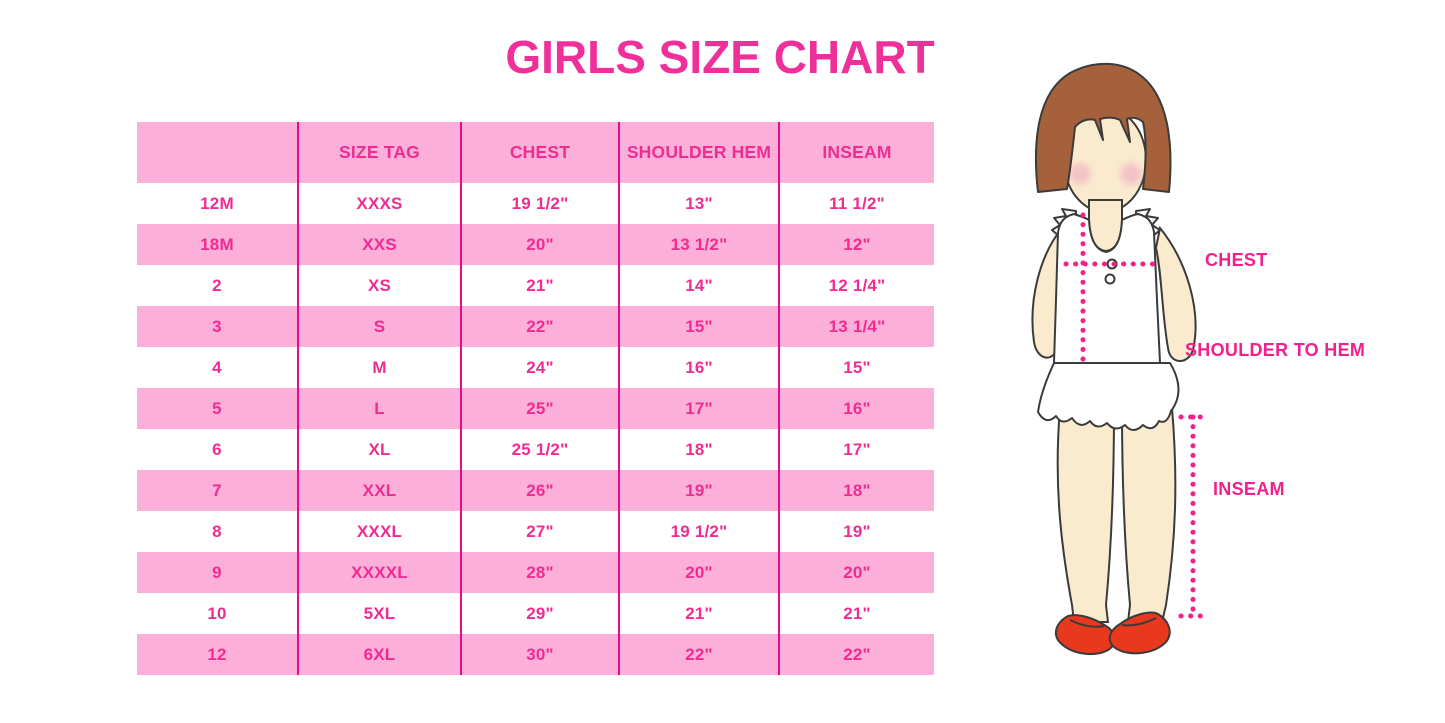  Describe the element at coordinates (1249, 489) in the screenshot. I see `inseam-measure-label: INSEAM` at that location.